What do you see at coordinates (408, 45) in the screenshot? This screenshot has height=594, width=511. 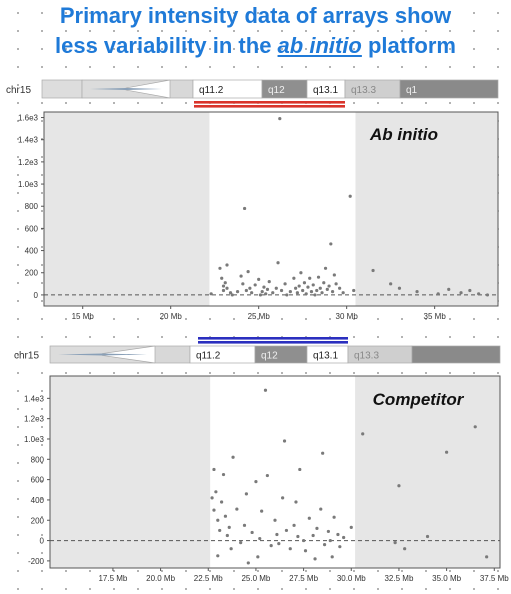 I see `title-line-2-suffix: platform` at bounding box center [408, 45].